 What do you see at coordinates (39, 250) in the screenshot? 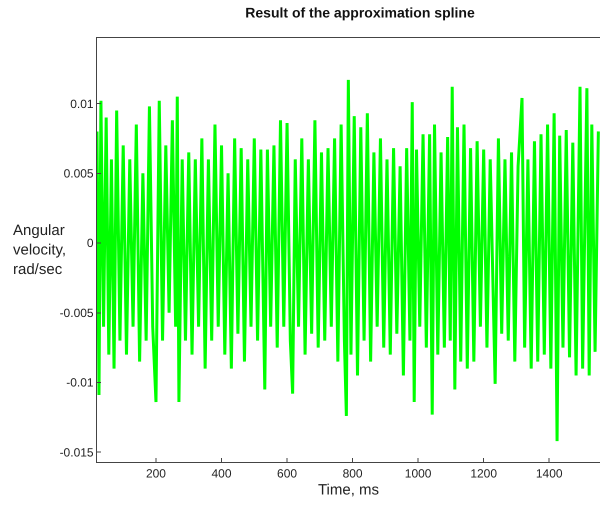
I see `y-axis-title: Angular velocity, rad/sec` at bounding box center [39, 250].